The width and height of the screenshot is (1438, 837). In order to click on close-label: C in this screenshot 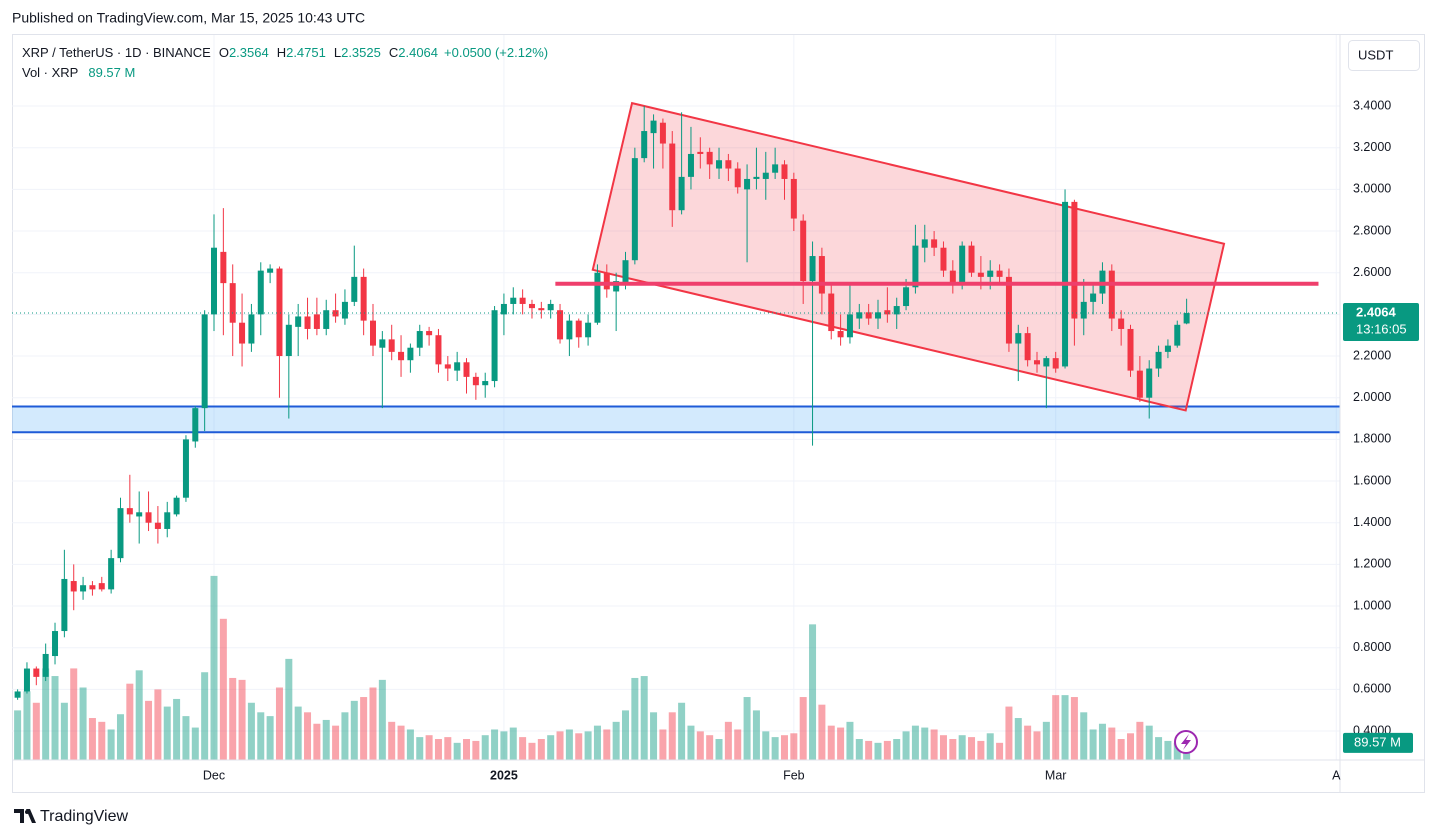, I will do `click(393, 52)`.